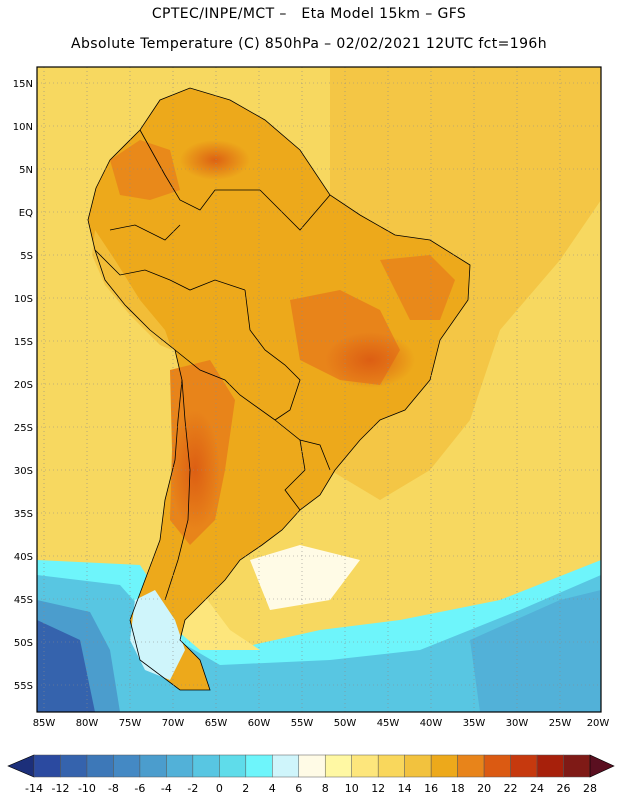 This screenshot has width=618, height=800. I want to click on colorbar-tick-label: 16, so click(431, 788).